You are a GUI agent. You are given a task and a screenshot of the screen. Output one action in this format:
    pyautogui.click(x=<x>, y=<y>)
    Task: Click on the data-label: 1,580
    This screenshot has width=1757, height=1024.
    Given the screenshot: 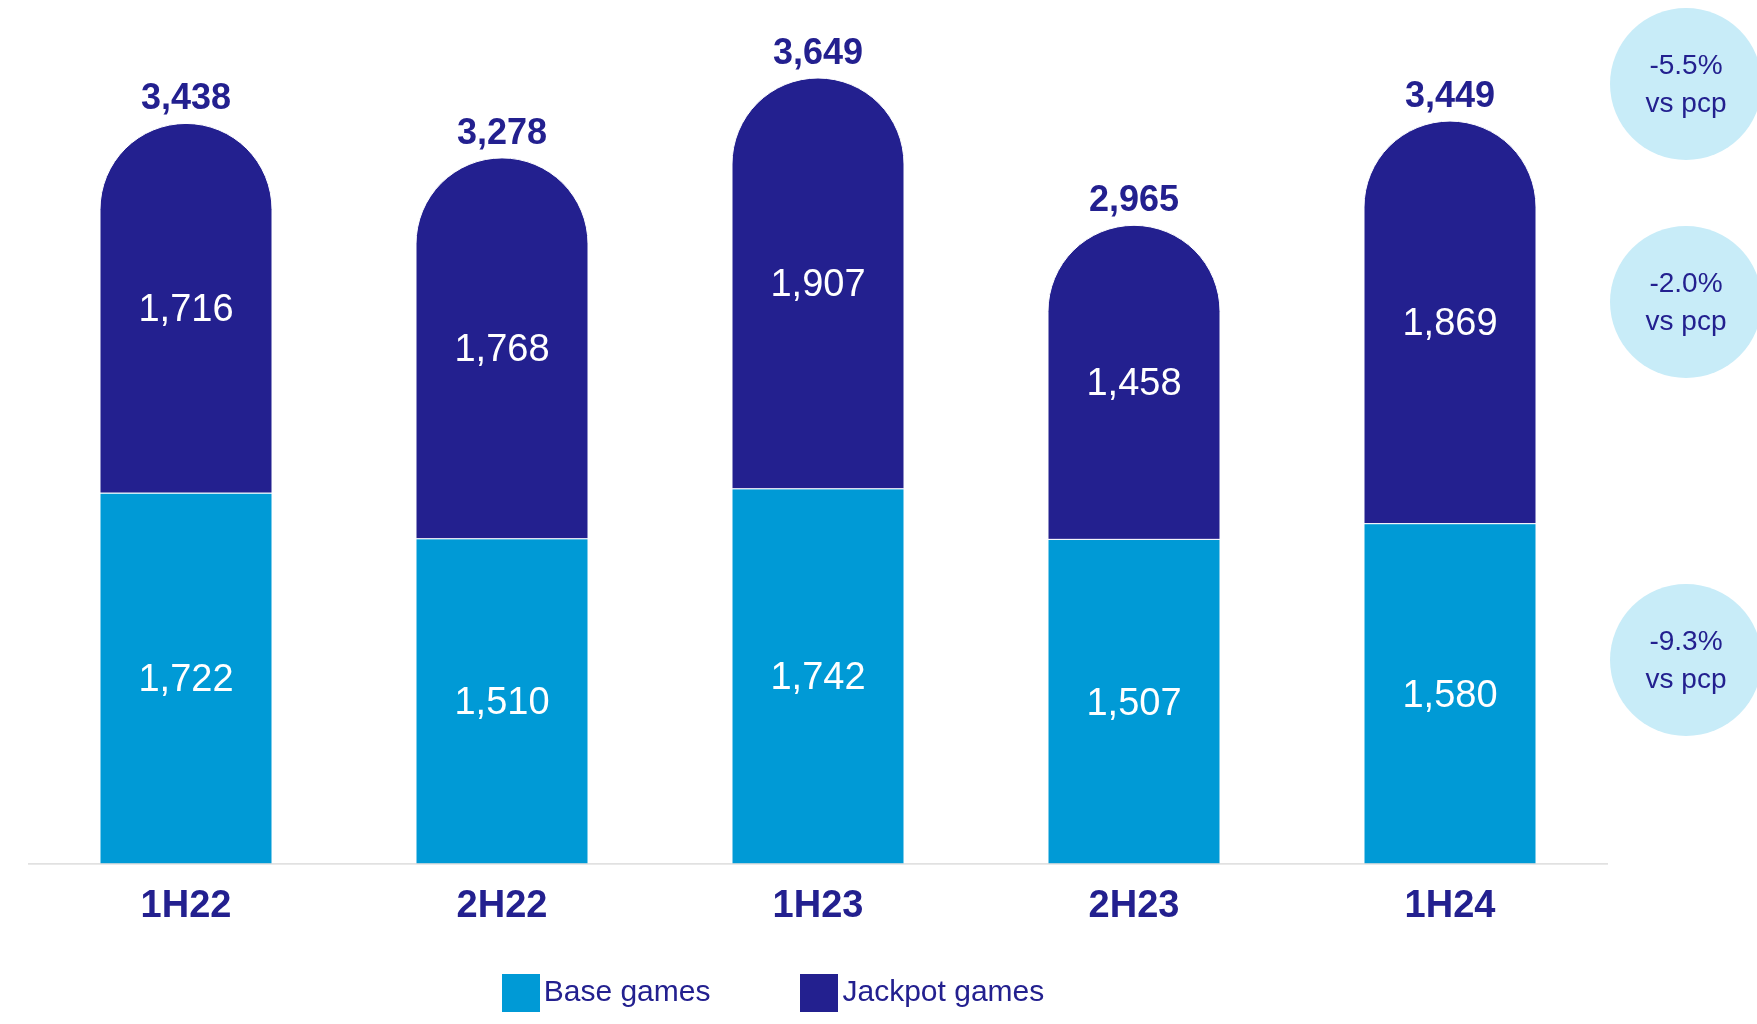 What is the action you would take?
    pyautogui.click(x=1450, y=693)
    